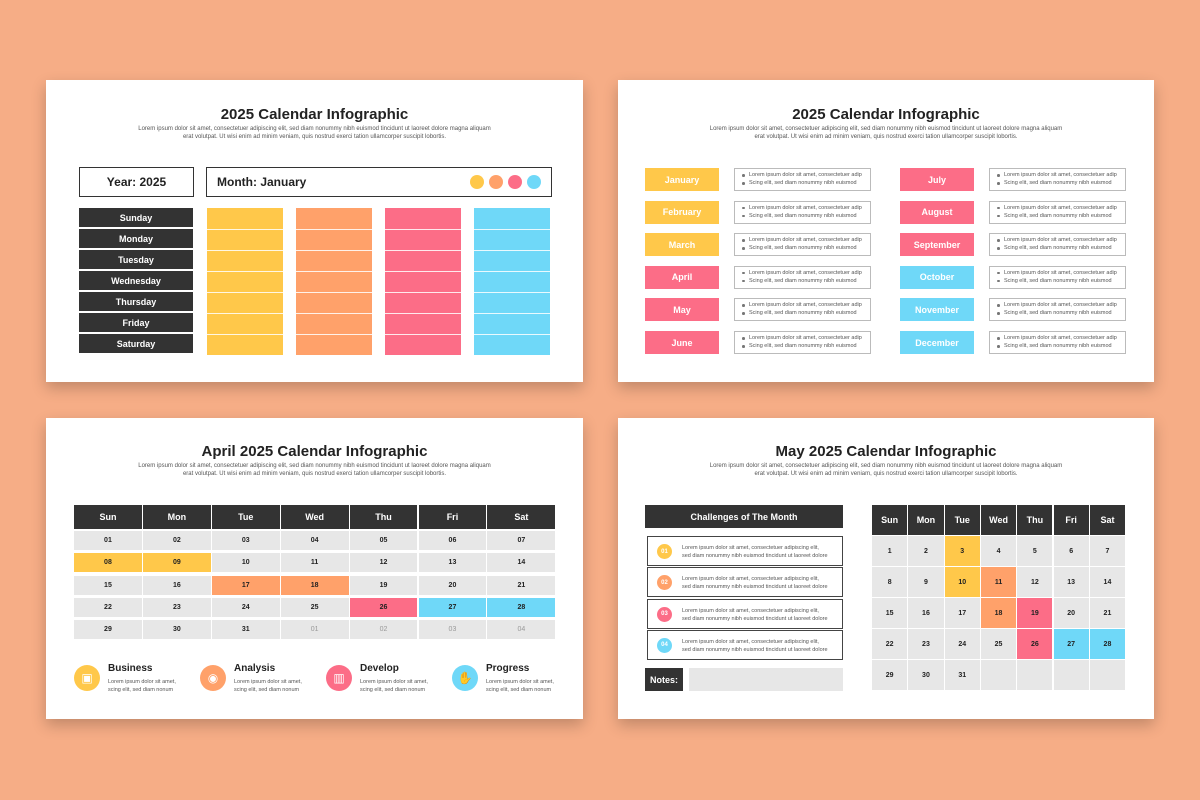 The width and height of the screenshot is (1200, 800). Describe the element at coordinates (962, 551) in the screenshot. I see `calendar-day: 3` at that location.